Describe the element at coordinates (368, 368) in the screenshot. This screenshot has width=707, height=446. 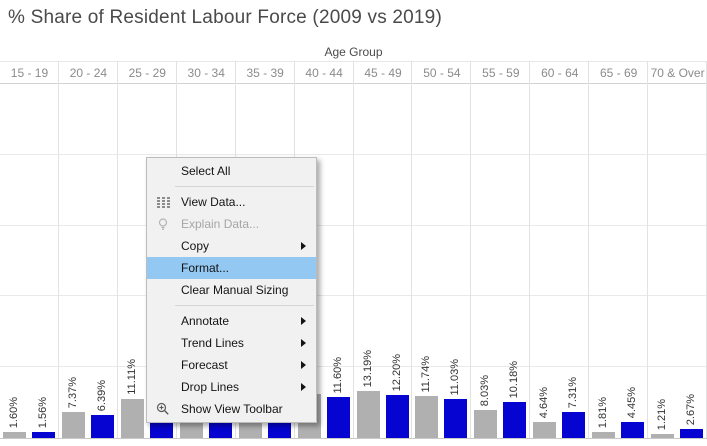
I see `bar-value-label: 13.19%` at that location.